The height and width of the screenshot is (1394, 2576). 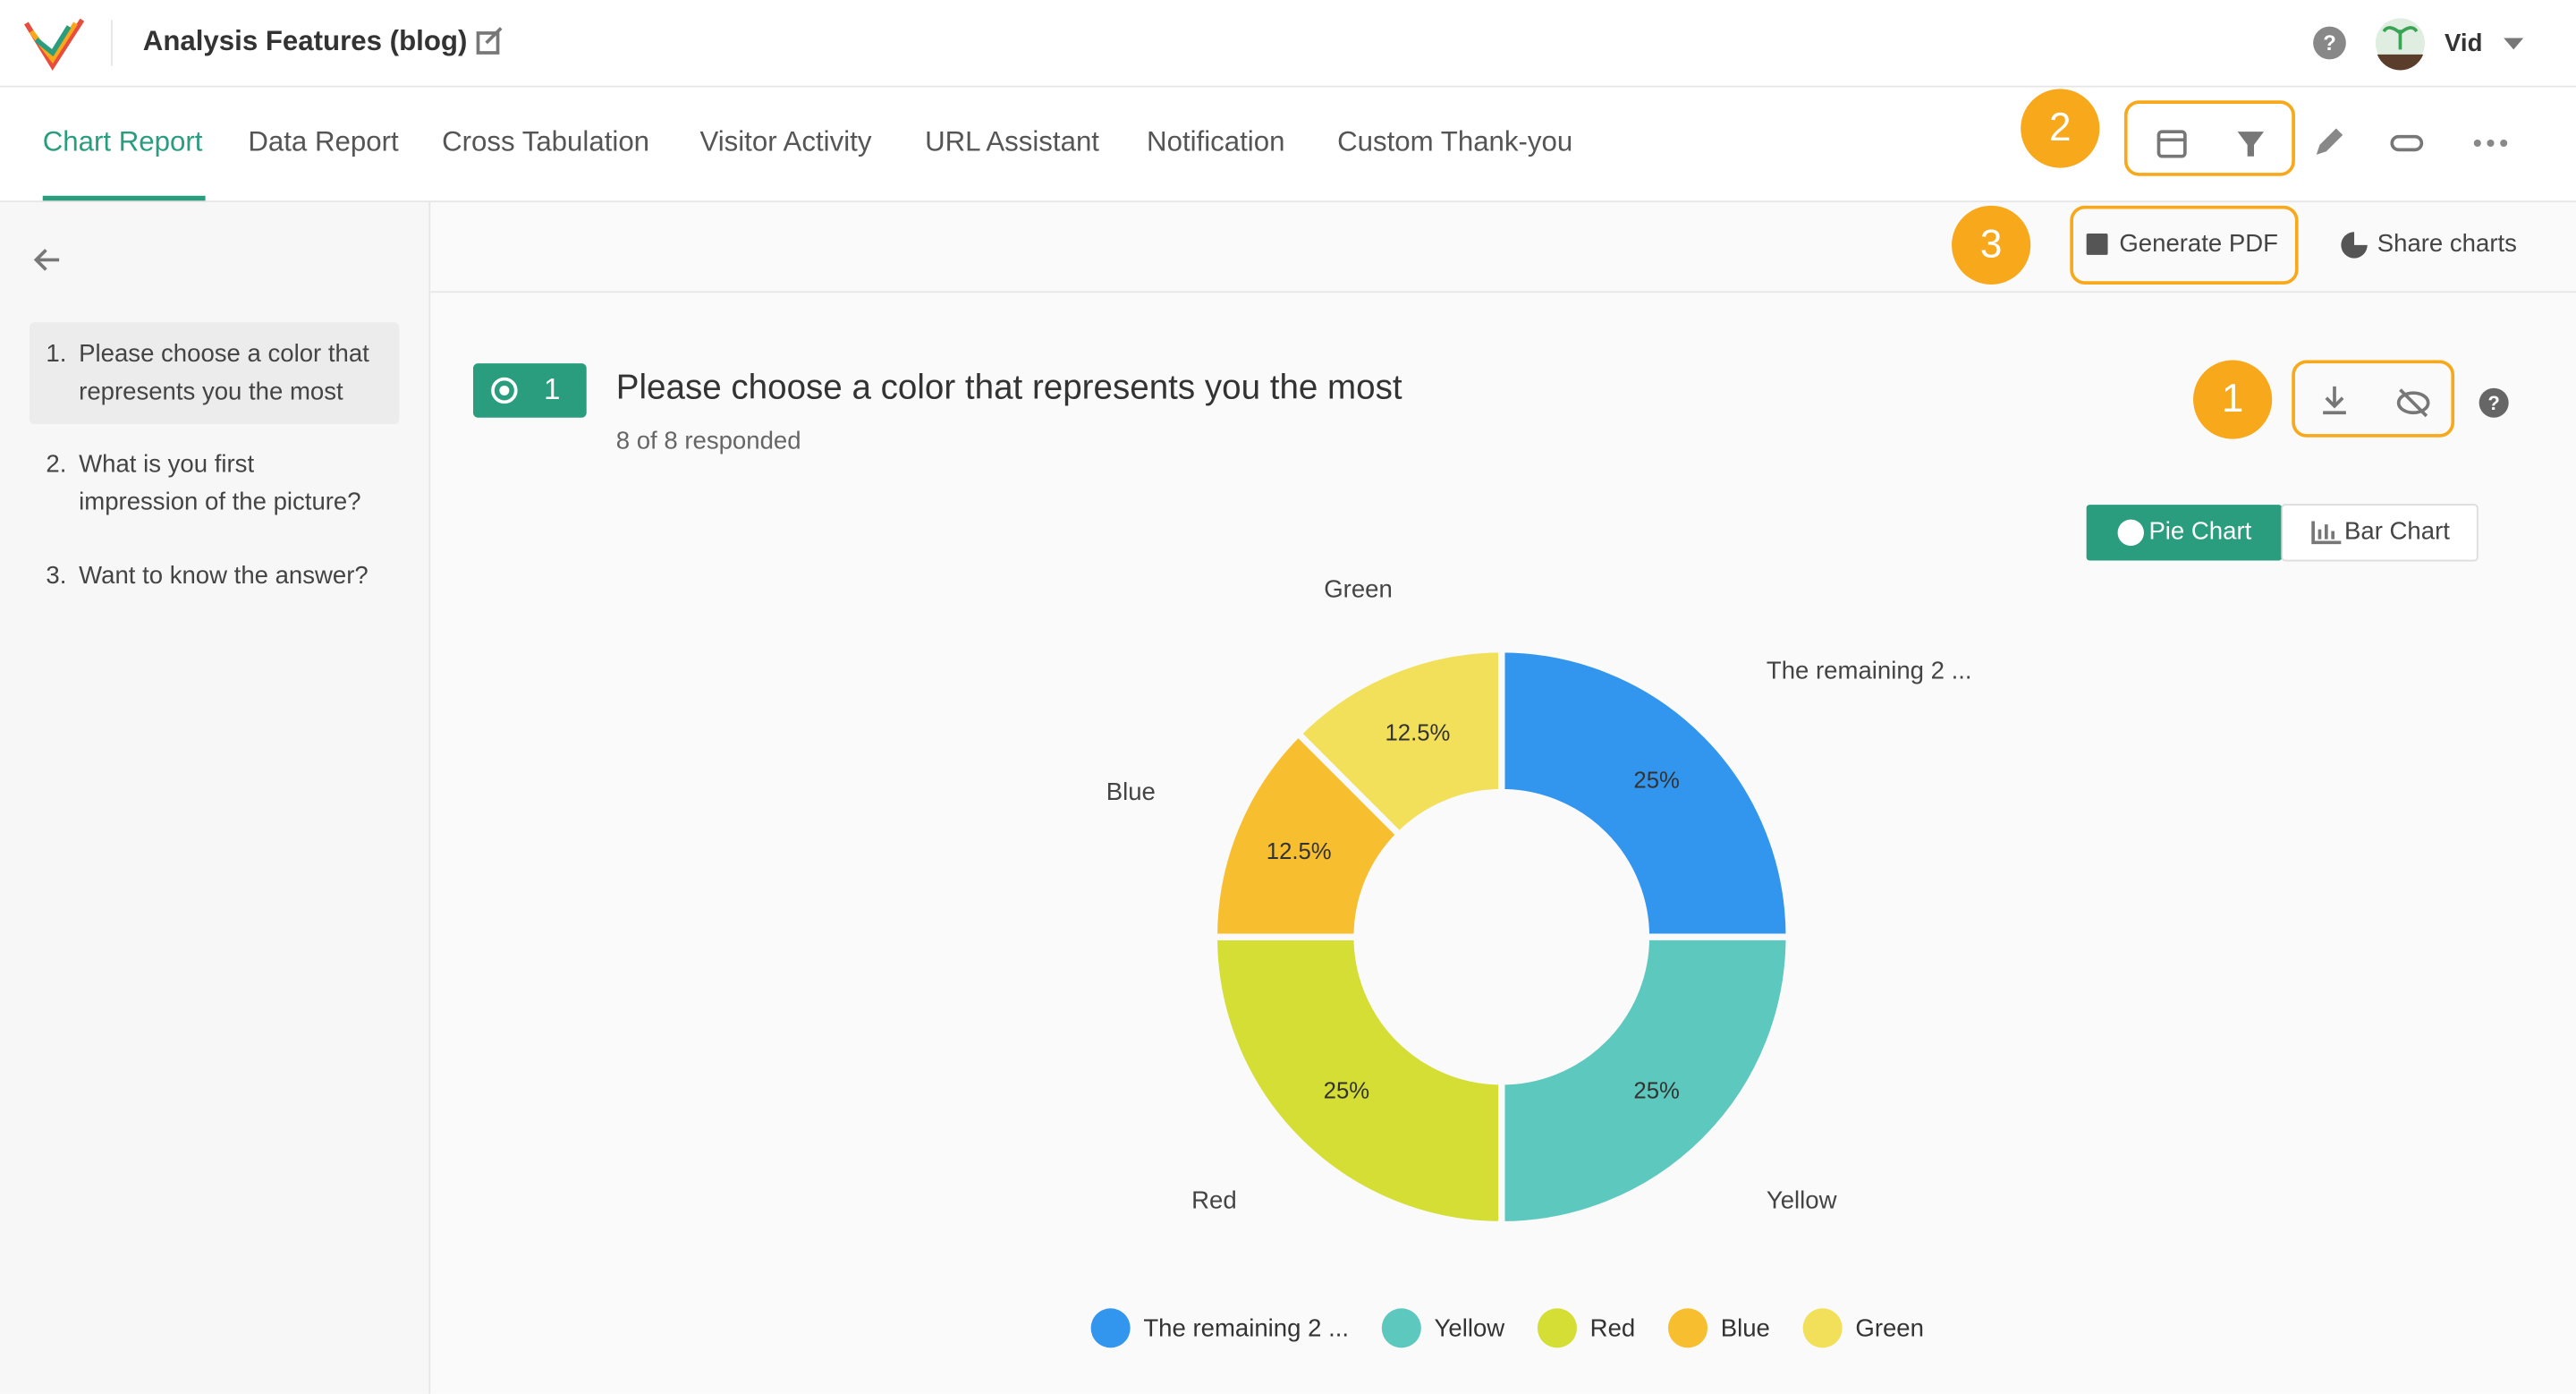 I want to click on pie-chart-toggle, so click(x=2184, y=533).